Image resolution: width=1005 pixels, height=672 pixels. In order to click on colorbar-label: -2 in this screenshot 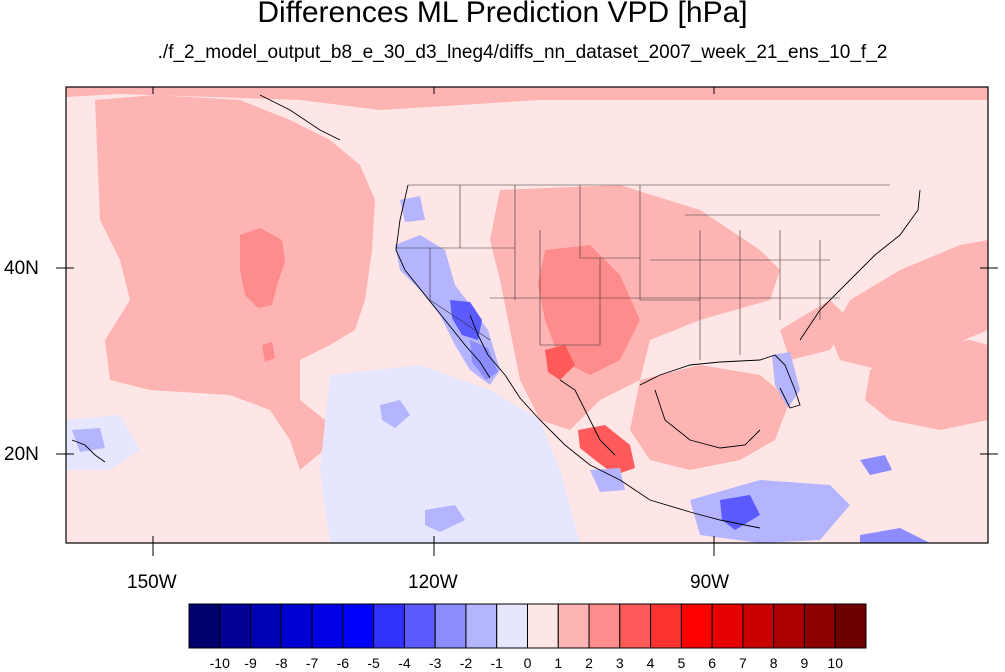, I will do `click(466, 663)`.